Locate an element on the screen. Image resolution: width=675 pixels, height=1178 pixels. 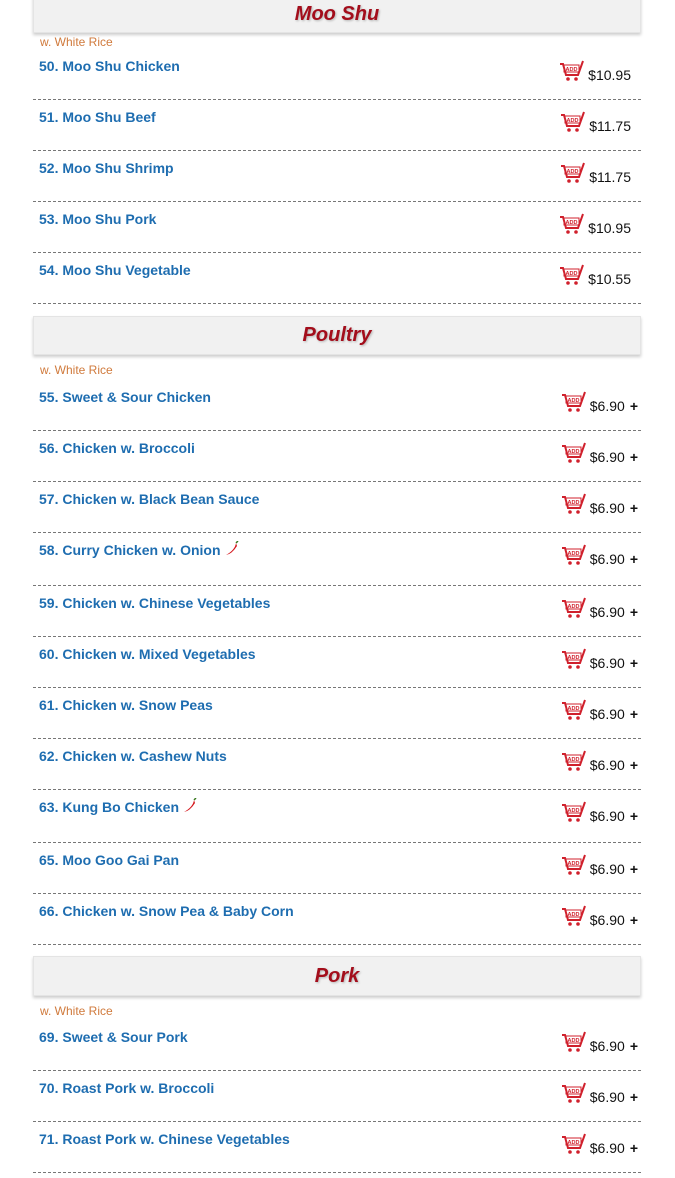
item-price: $11.75 is located at coordinates (610, 177).